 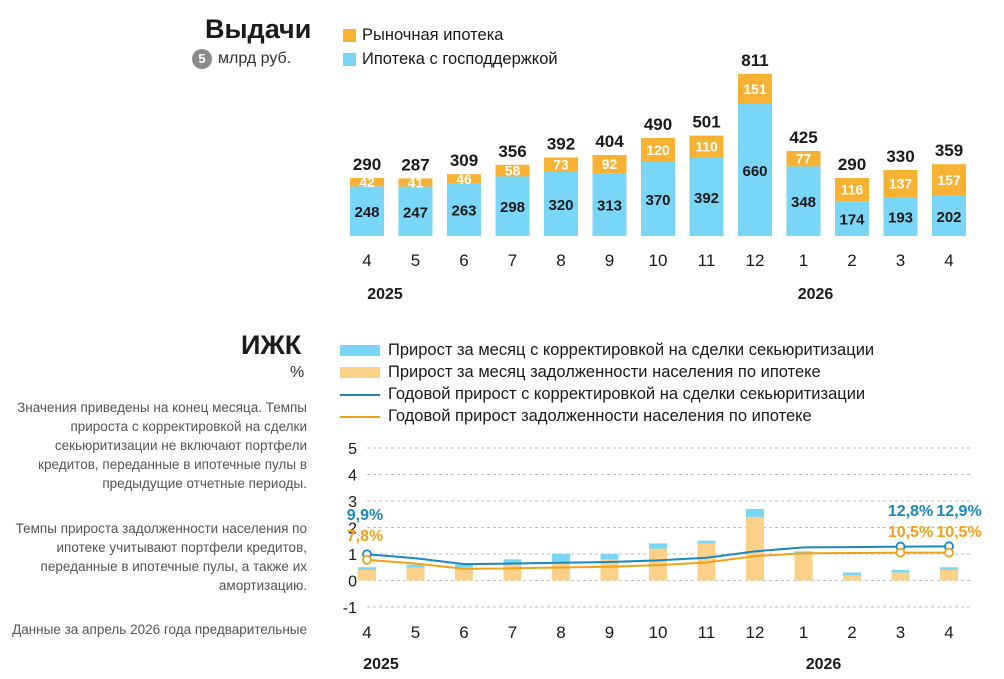 I want to click on label-state-2: 263, so click(x=463, y=211).